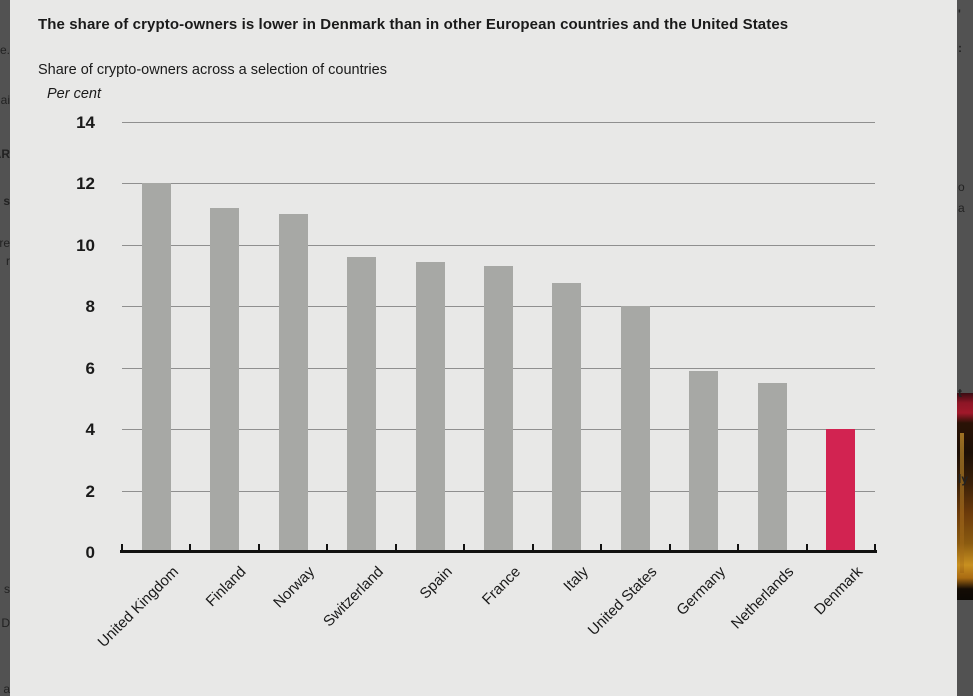 The height and width of the screenshot is (696, 973). I want to click on edge-text-fragment: :, so click(960, 48).